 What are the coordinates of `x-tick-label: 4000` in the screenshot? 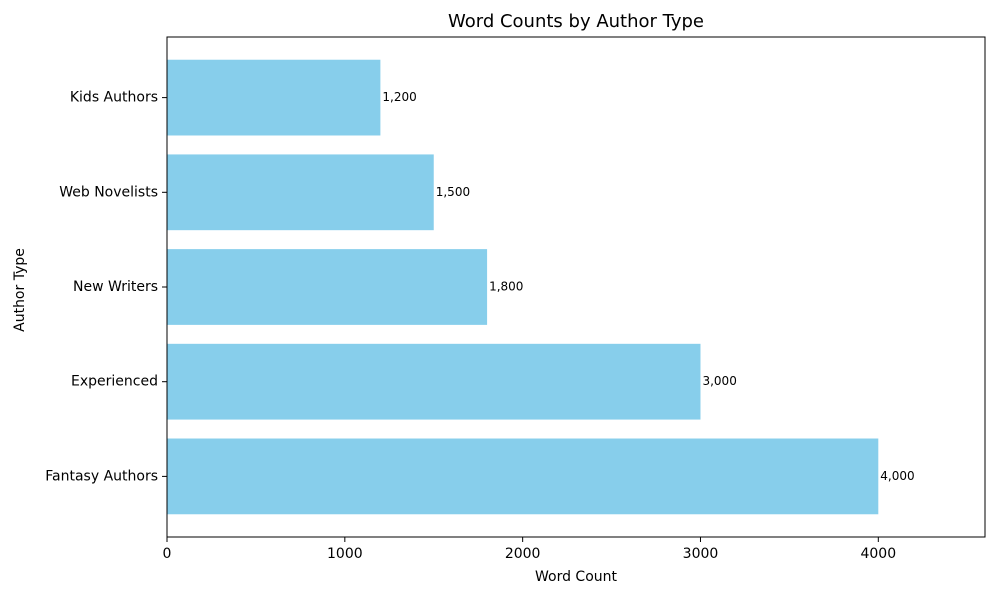 It's located at (878, 554).